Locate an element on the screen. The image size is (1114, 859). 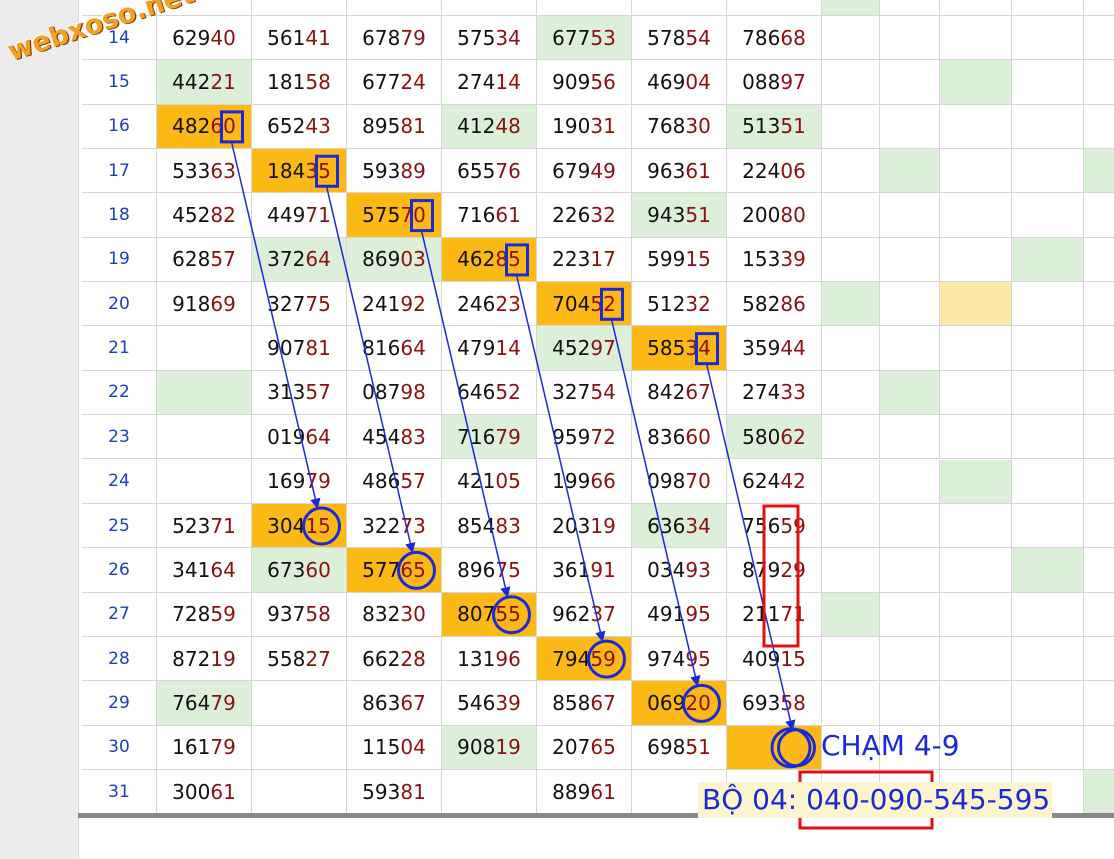
cell: 088 97 is located at coordinates (774, 82).